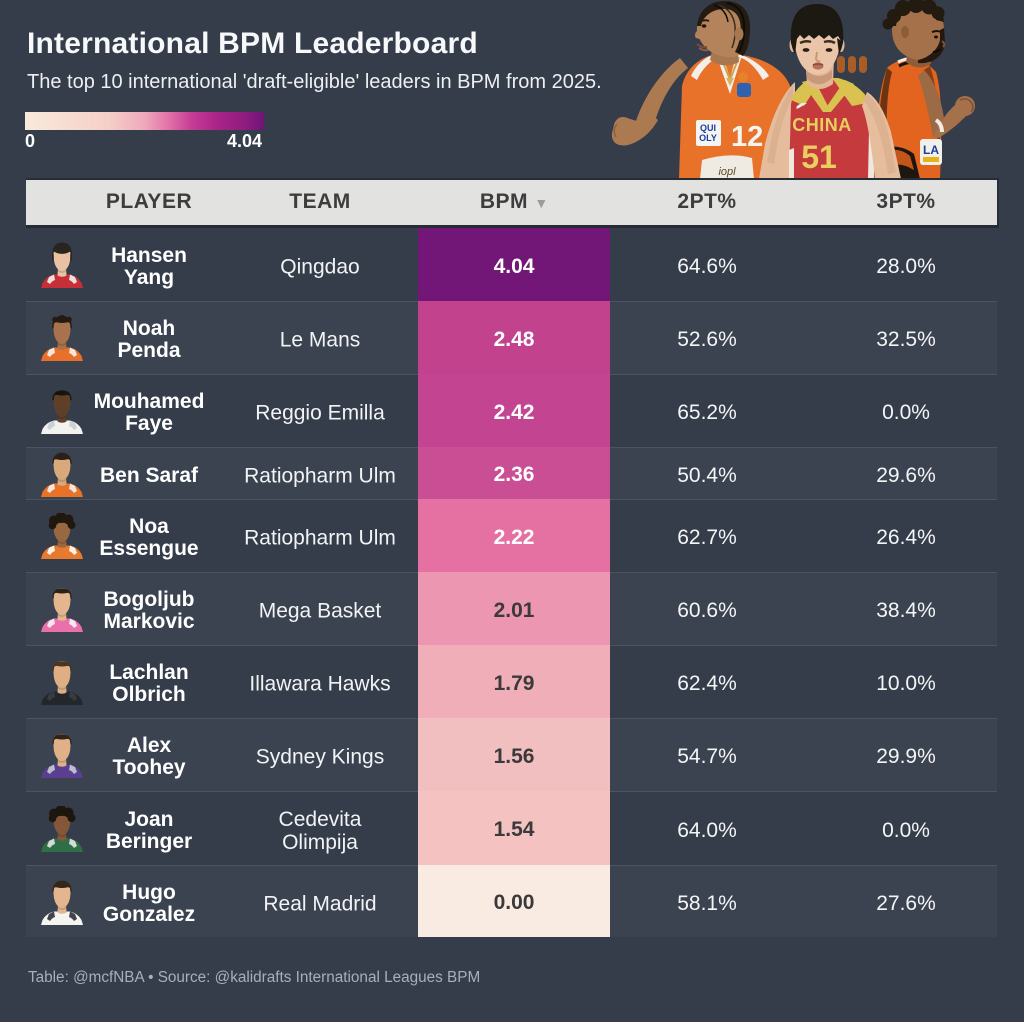 The width and height of the screenshot is (1024, 1022). Describe the element at coordinates (819, 157) in the screenshot. I see `svg-text: 51` at that location.